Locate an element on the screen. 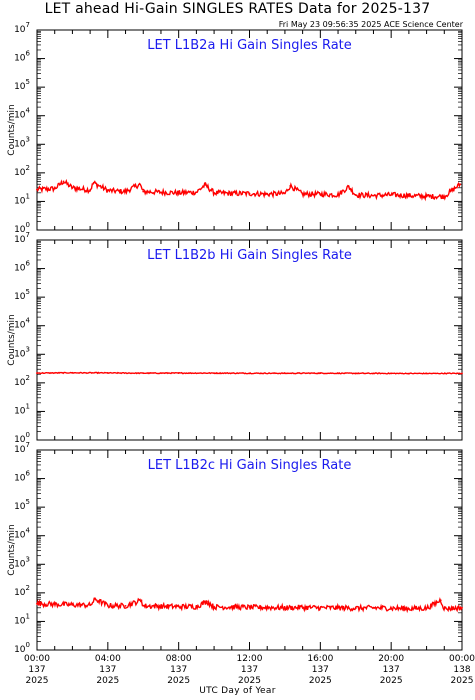 Image resolution: width=475 pixels, height=700 pixels. y-tick-label: 10⁰ is located at coordinates (22, 648).